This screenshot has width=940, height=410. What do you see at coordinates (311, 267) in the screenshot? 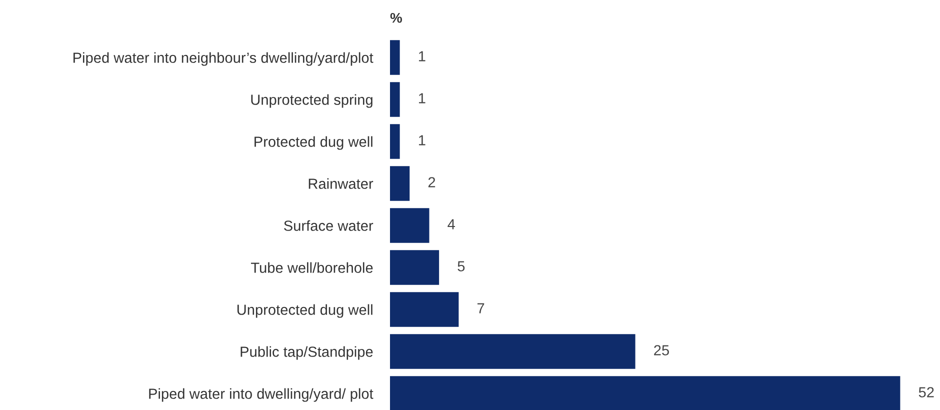
I see `y-tick-label: Tube well/borehole` at bounding box center [311, 267].